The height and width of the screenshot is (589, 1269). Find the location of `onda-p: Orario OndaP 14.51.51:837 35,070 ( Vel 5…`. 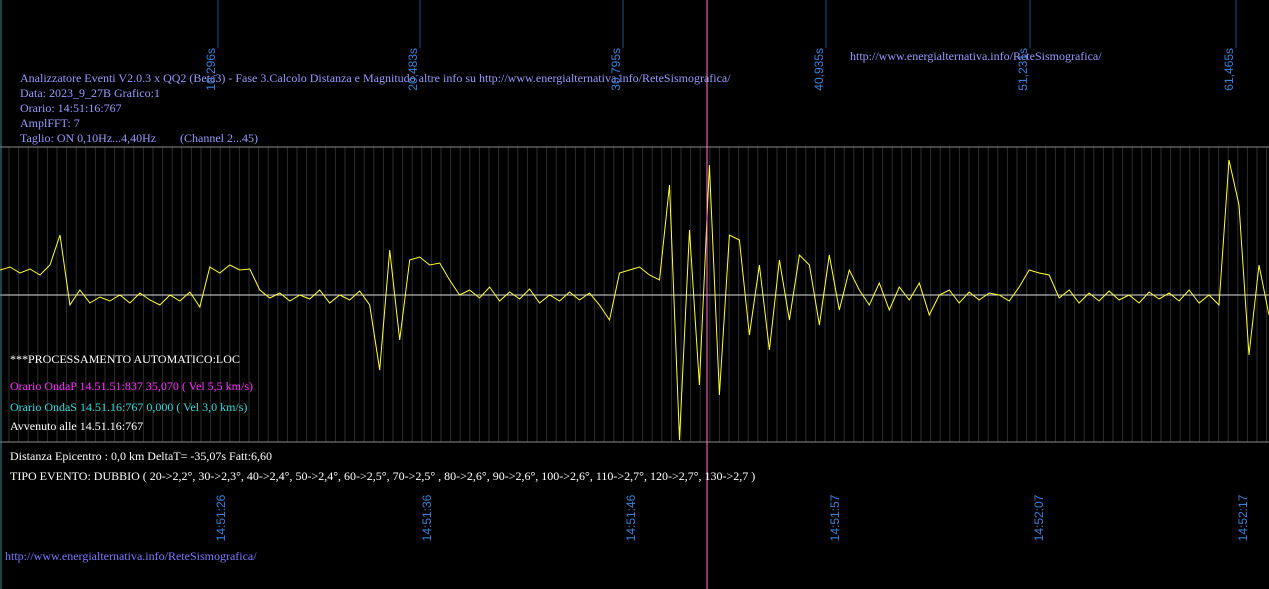

onda-p: Orario OndaP 14.51.51:837 35,070 ( Vel 5… is located at coordinates (131, 386).